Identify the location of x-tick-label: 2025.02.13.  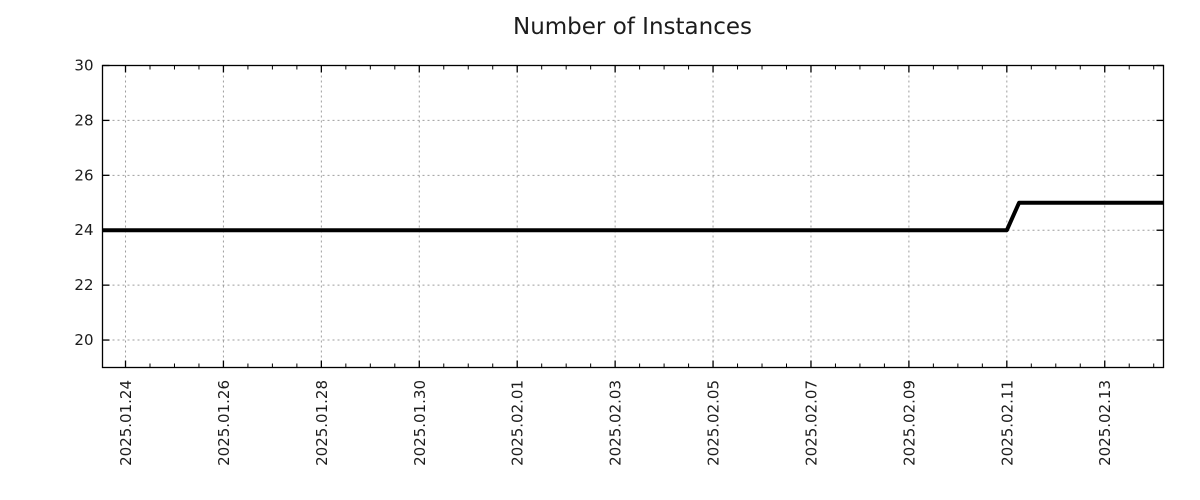
(1105, 423).